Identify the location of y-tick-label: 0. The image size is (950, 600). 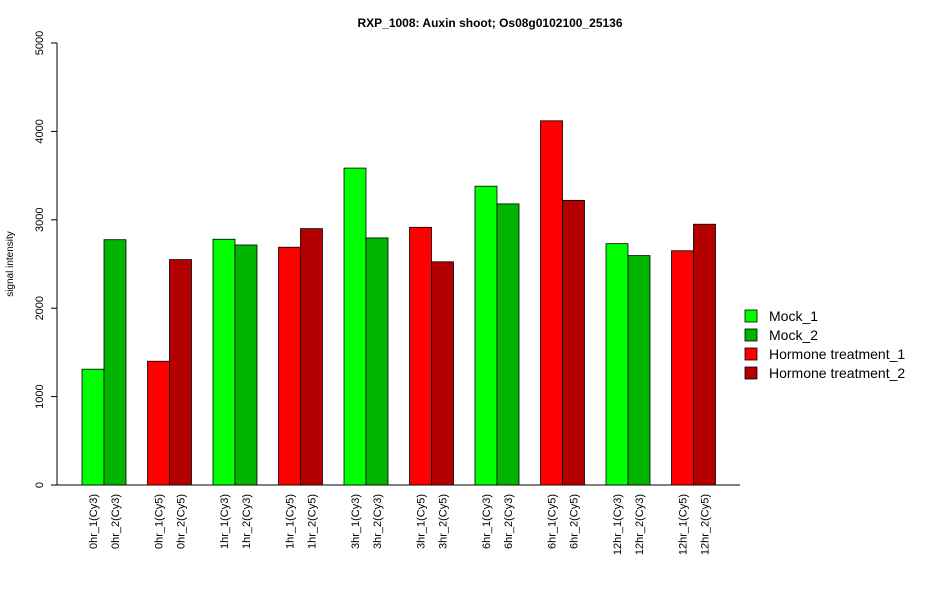
(40, 485).